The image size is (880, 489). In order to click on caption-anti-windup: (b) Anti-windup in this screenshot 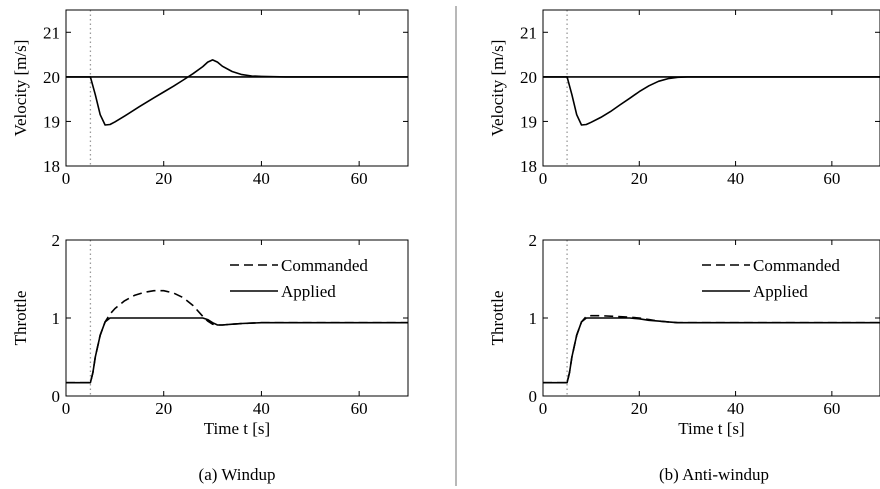, I will do `click(714, 474)`.